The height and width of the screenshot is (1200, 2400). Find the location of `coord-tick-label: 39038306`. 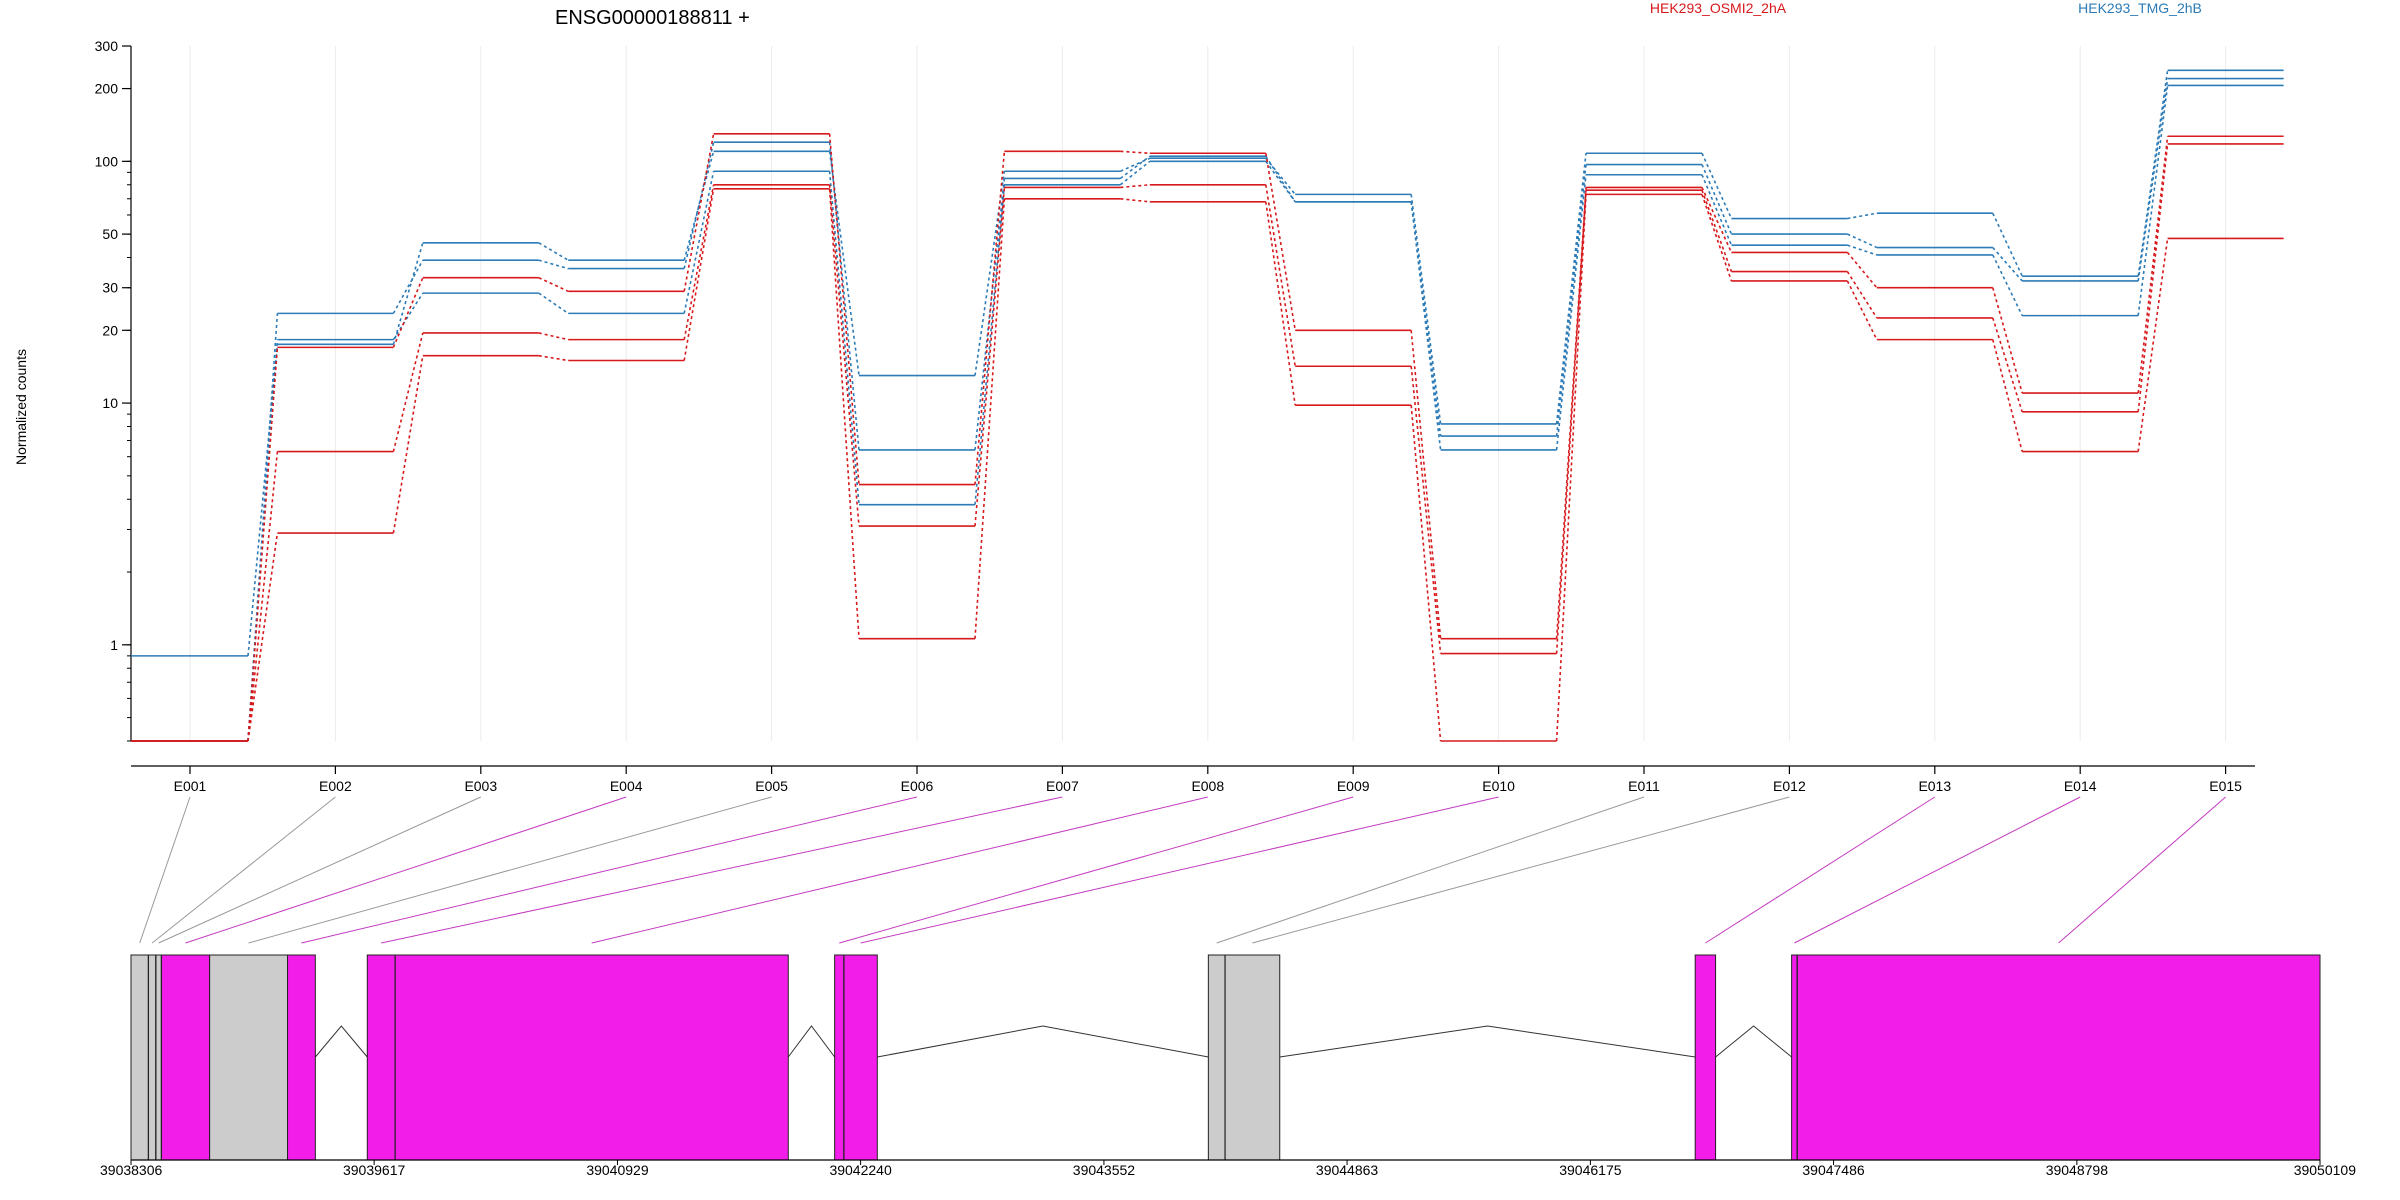

coord-tick-label: 39038306 is located at coordinates (131, 1170).